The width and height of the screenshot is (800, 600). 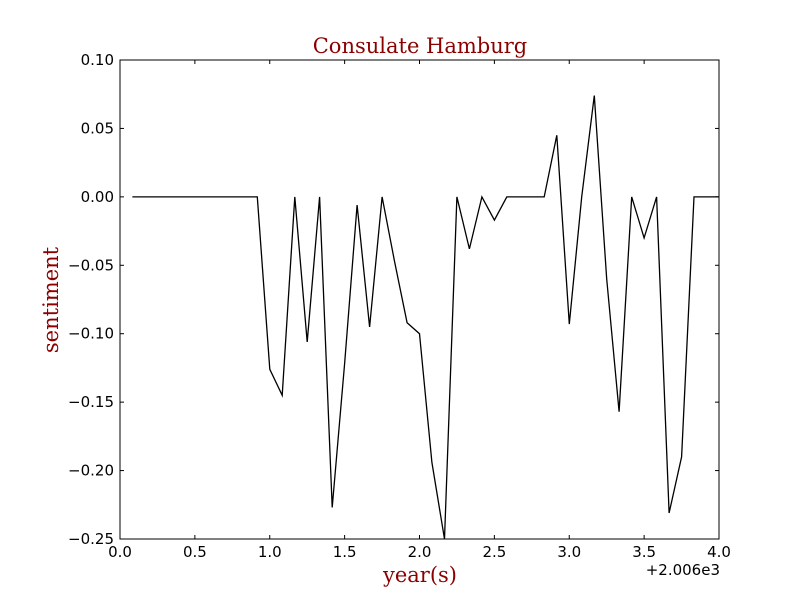 What do you see at coordinates (419, 575) in the screenshot?
I see `x-axis-title: year(s)` at bounding box center [419, 575].